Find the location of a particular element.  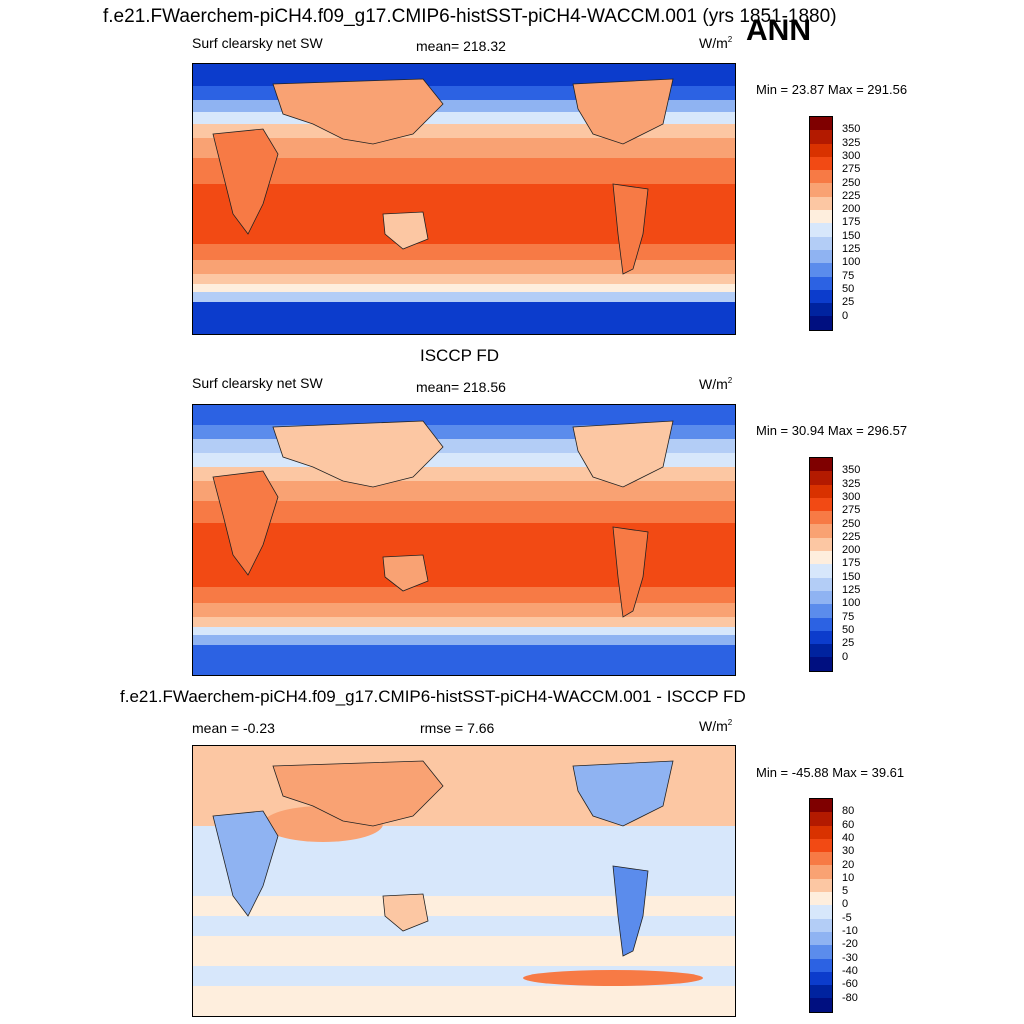

minmax-label: Min = 23.87 Max = 291.56 is located at coordinates (832, 89).